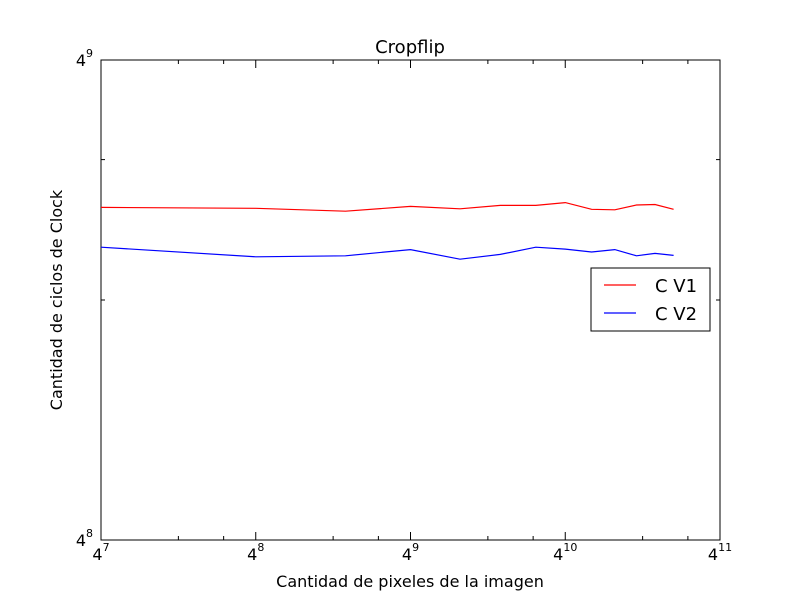  What do you see at coordinates (84, 538) in the screenshot?
I see `y-tick-label: 48` at bounding box center [84, 538].